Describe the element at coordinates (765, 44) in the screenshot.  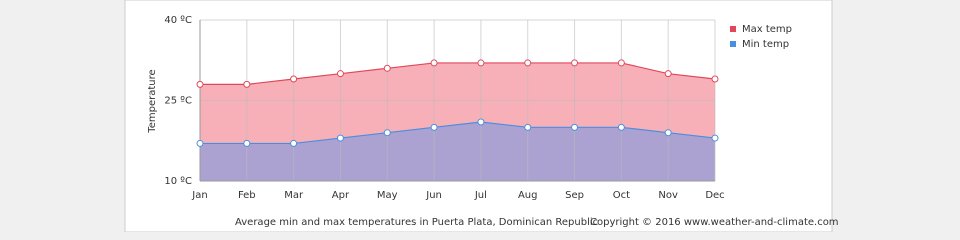
I see `legend-label: Min temp` at that location.